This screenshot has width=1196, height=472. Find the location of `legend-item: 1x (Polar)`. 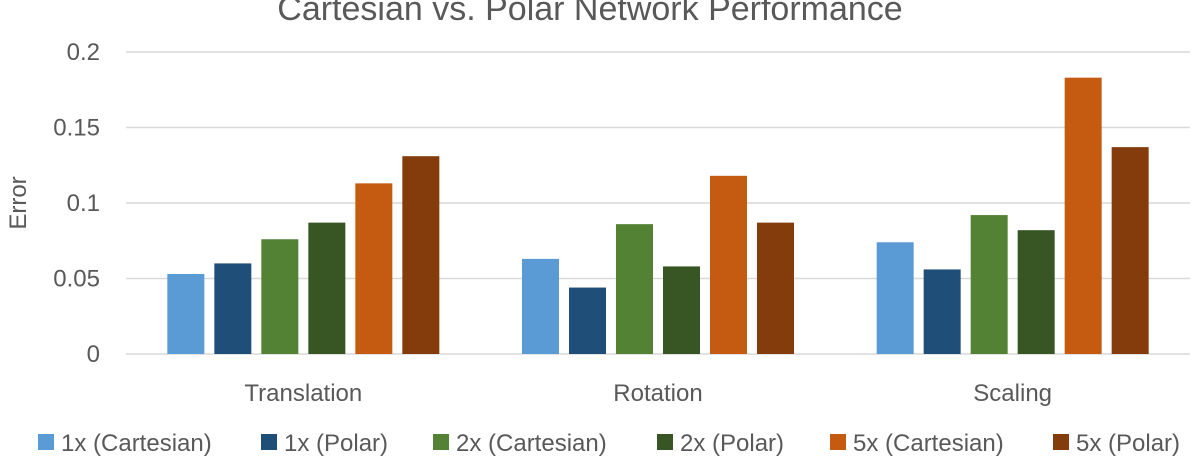

legend-item: 1x (Polar) is located at coordinates (324, 443).